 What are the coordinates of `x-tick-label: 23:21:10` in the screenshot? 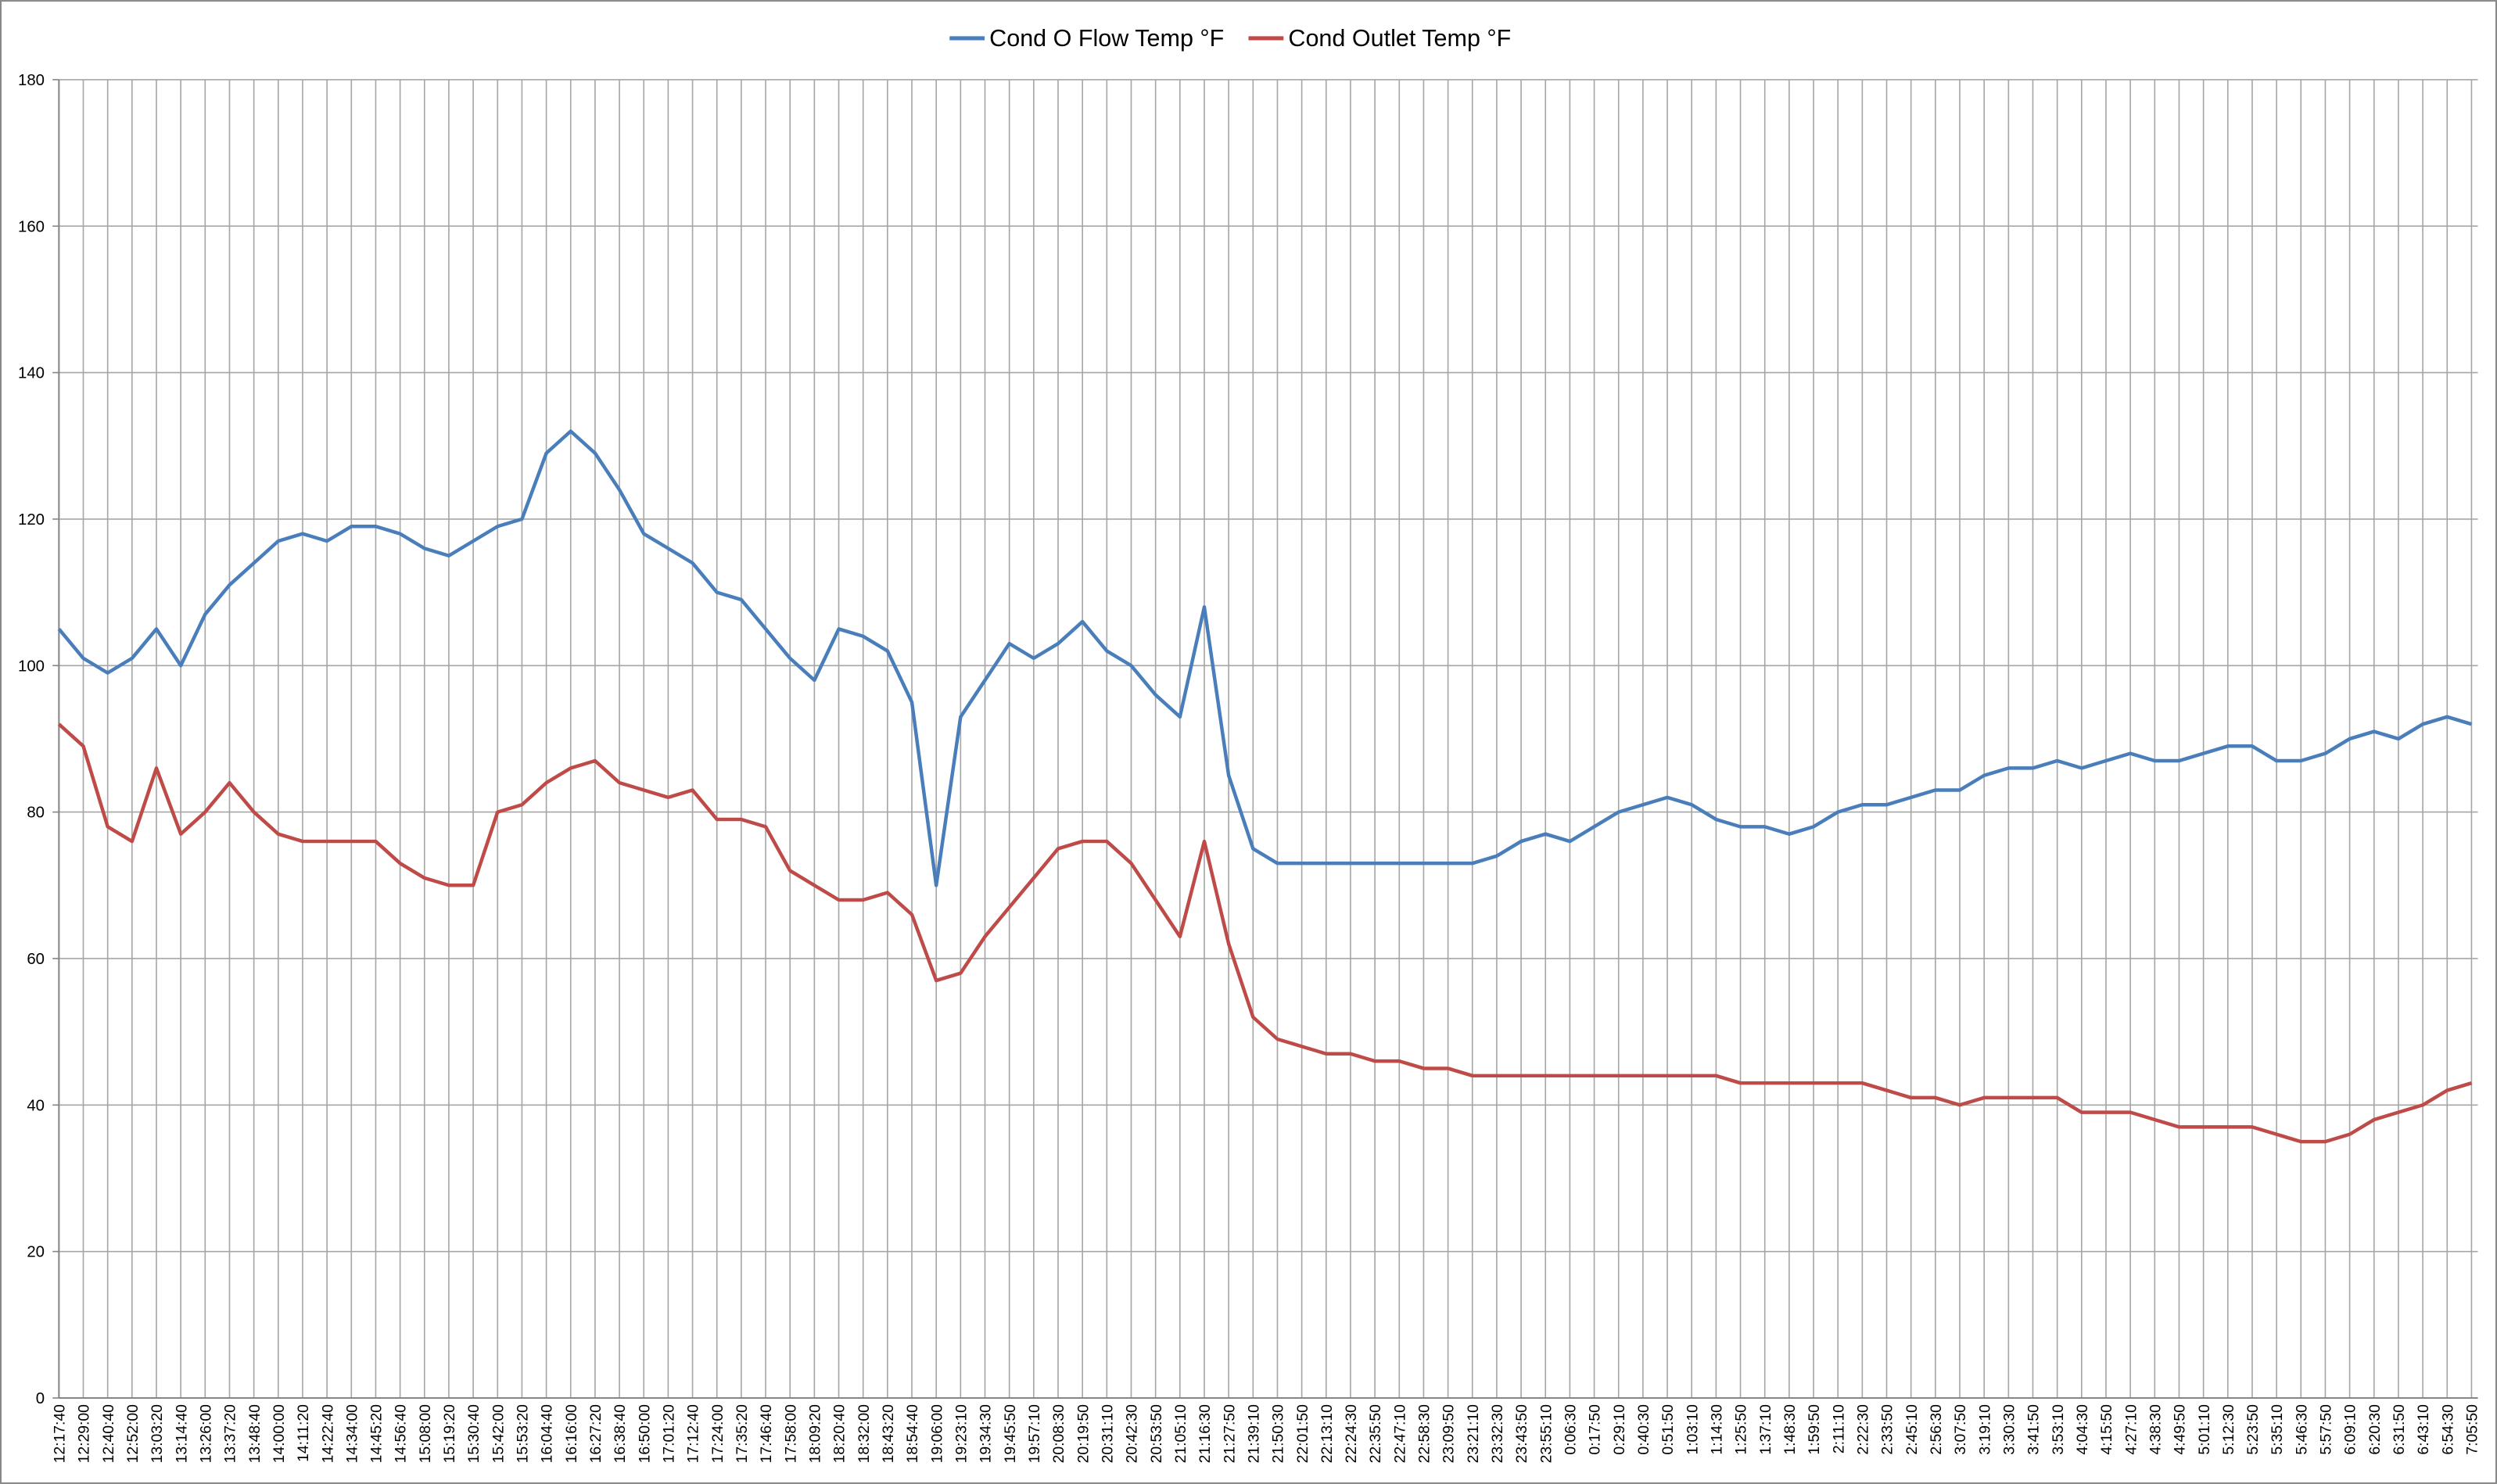 It's located at (1473, 1433).